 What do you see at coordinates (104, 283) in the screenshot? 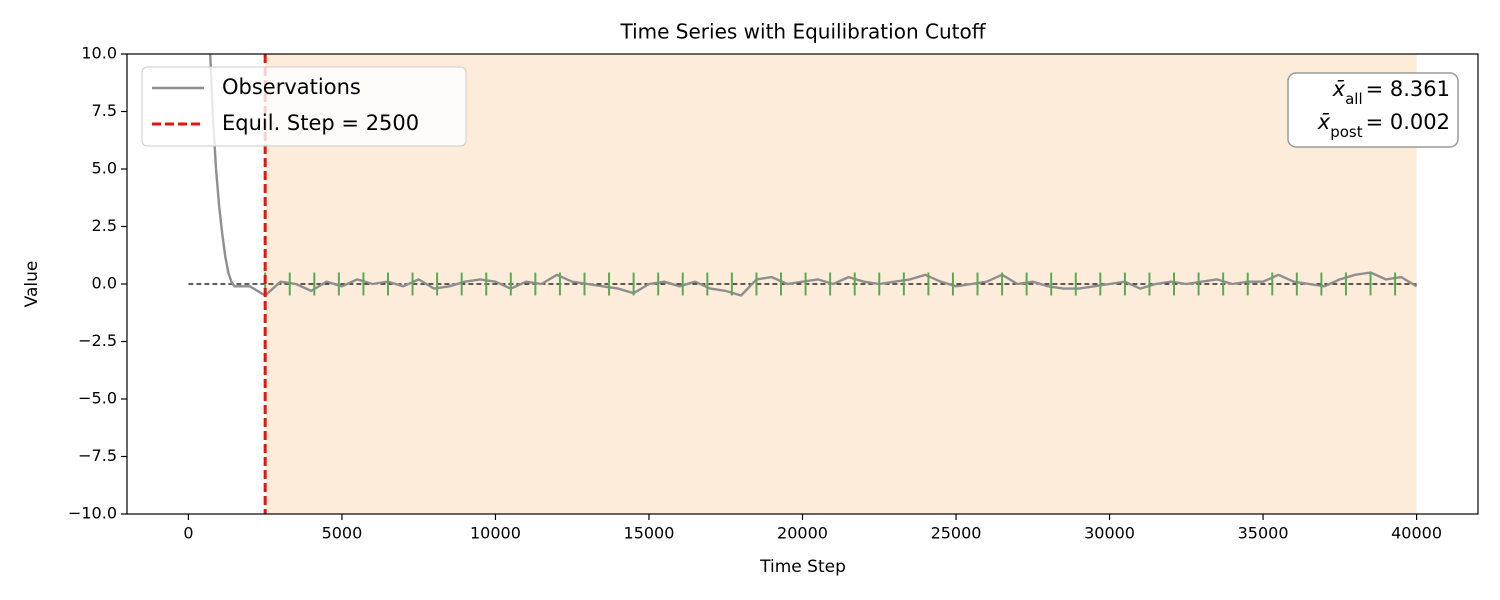
I see `y-tick-label: 0.0` at bounding box center [104, 283].